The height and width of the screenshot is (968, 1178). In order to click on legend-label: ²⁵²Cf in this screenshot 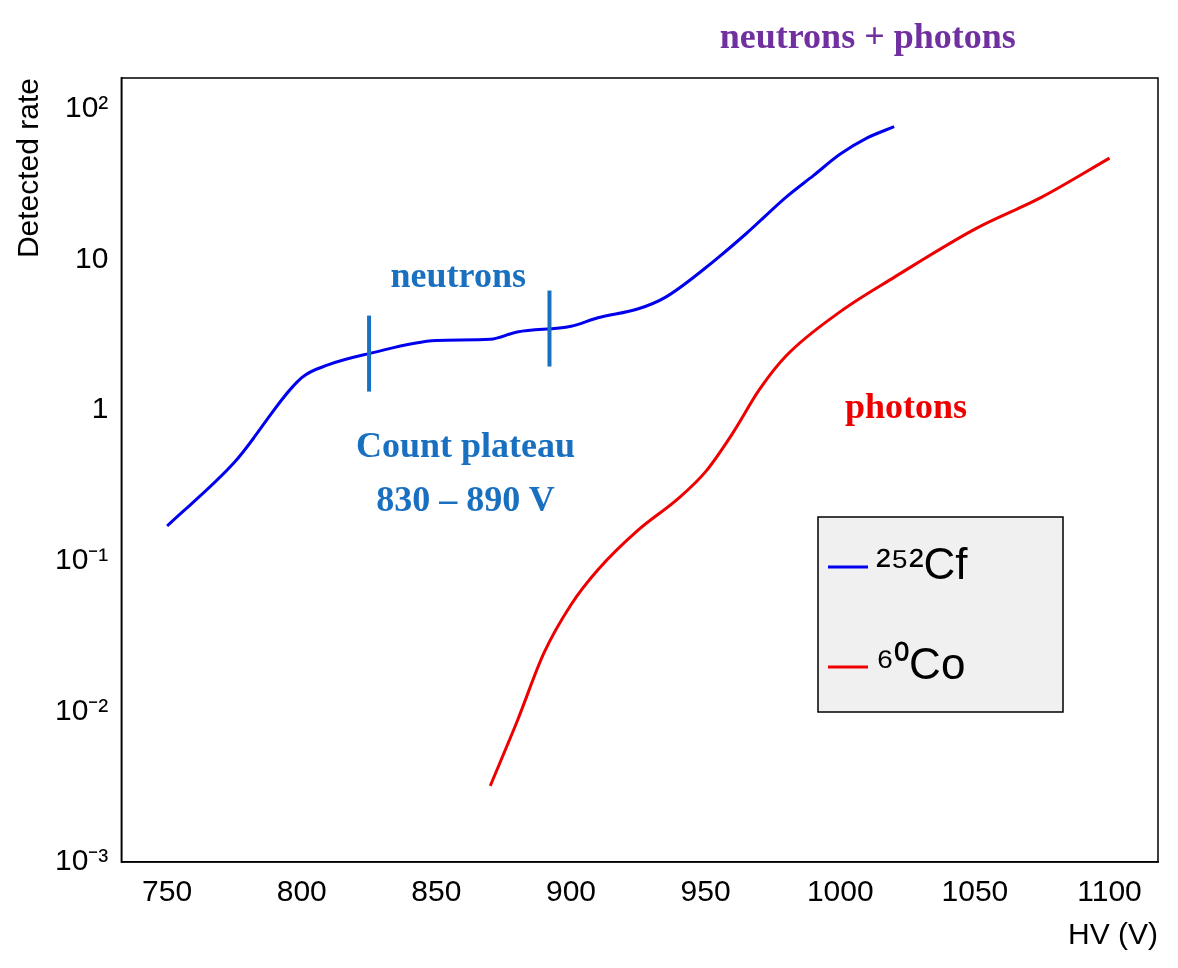, I will do `click(922, 564)`.